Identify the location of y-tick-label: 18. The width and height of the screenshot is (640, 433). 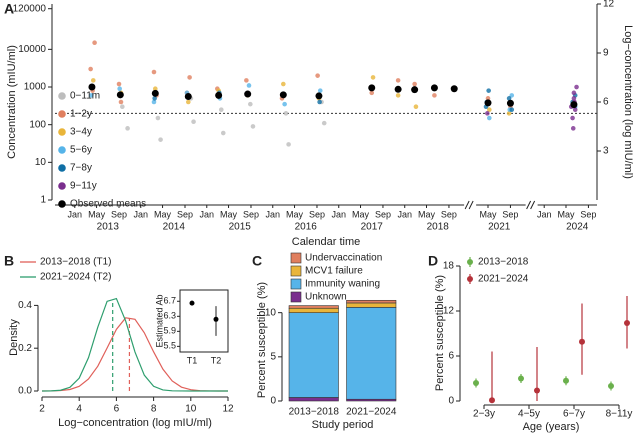
(449, 266).